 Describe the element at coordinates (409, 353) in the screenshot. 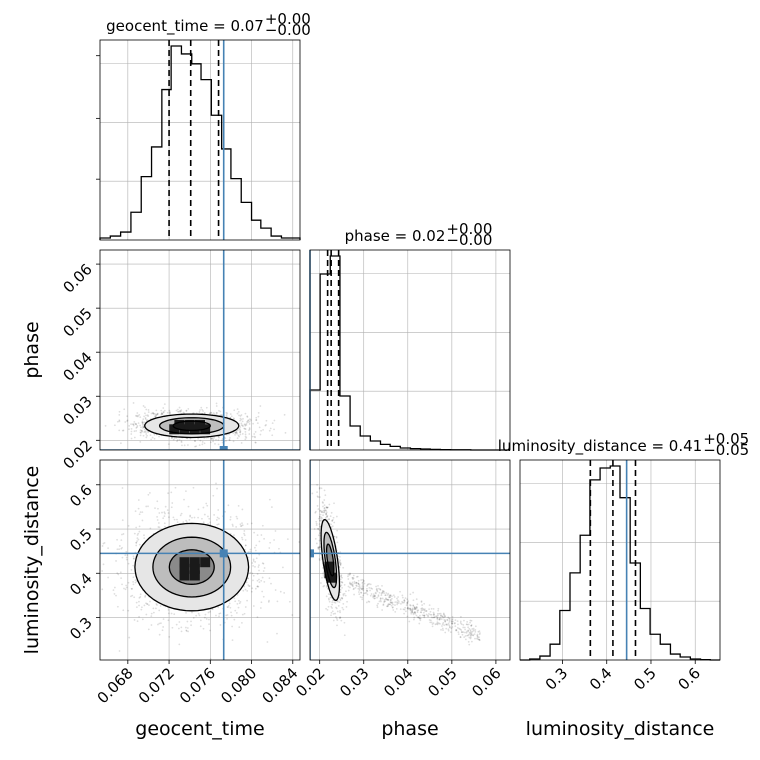

I see `histogram-step` at that location.